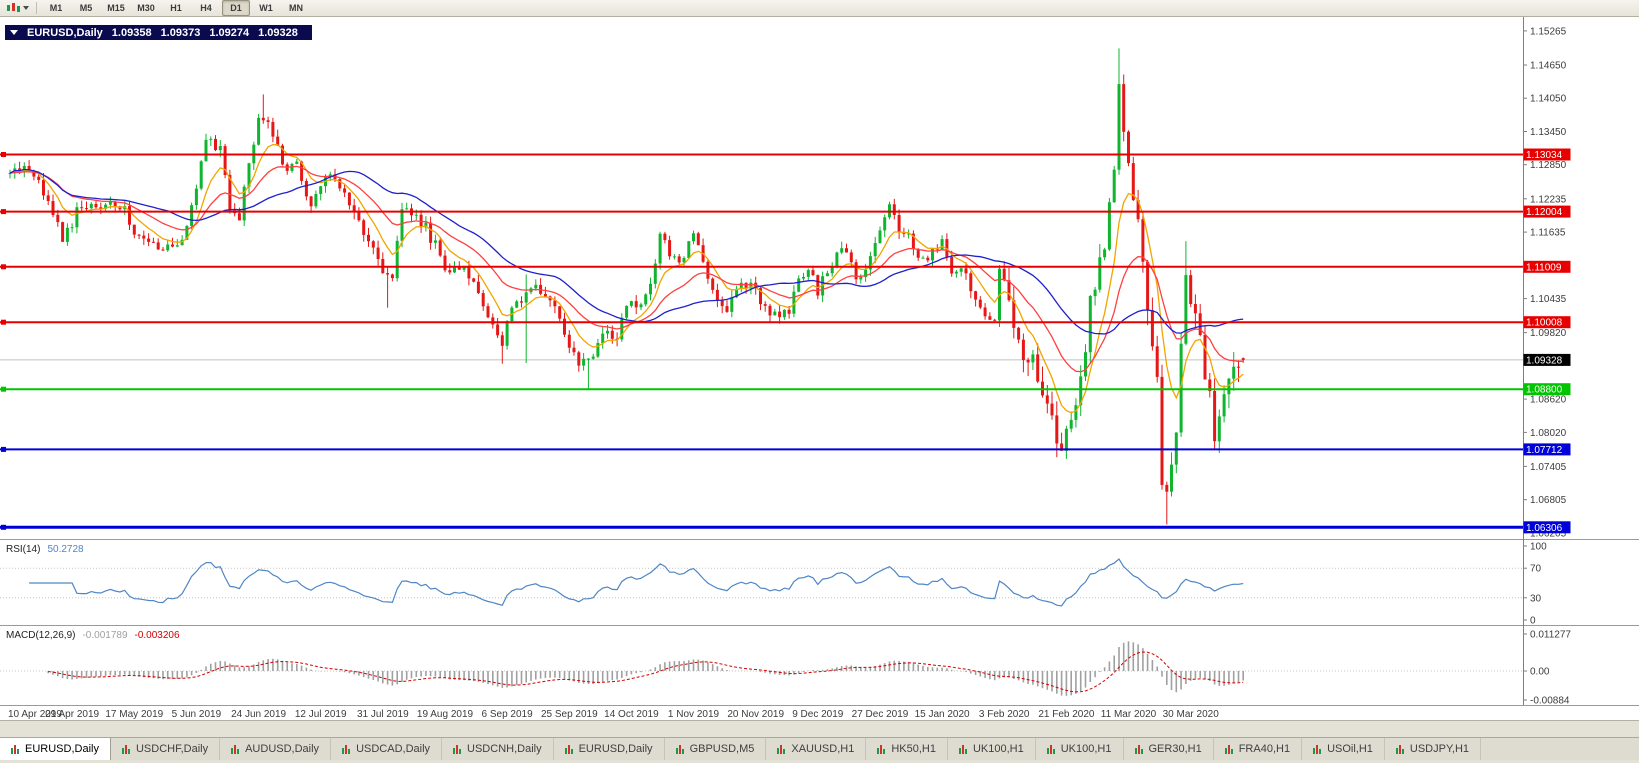 The width and height of the screenshot is (1639, 763). What do you see at coordinates (1535, 584) in the screenshot?
I see `rsi-axis-labels: 100 70 30 0` at bounding box center [1535, 584].